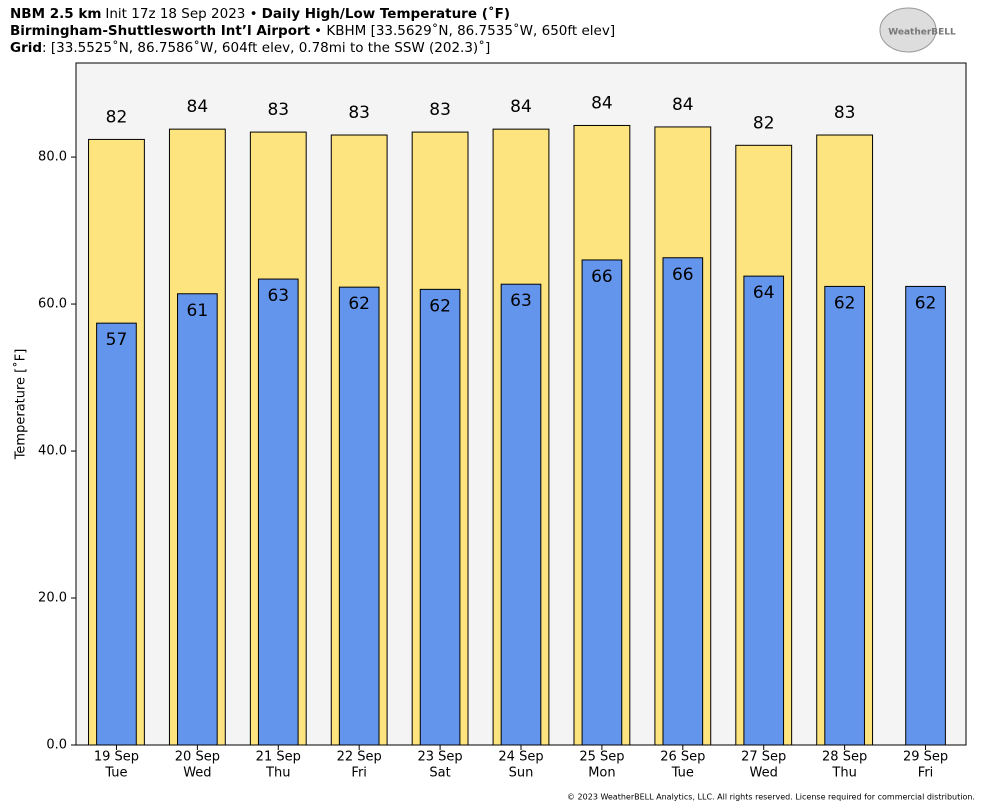 The height and width of the screenshot is (808, 984). What do you see at coordinates (26, 48) in the screenshot?
I see `header-segment: Grid` at bounding box center [26, 48].